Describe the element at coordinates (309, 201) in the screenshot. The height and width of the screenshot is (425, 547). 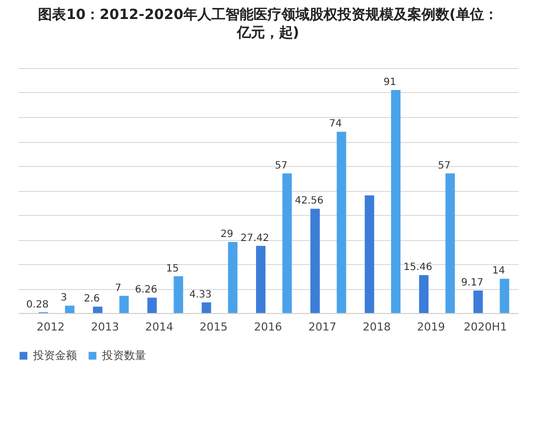
I see `data-label: 42.56` at that location.